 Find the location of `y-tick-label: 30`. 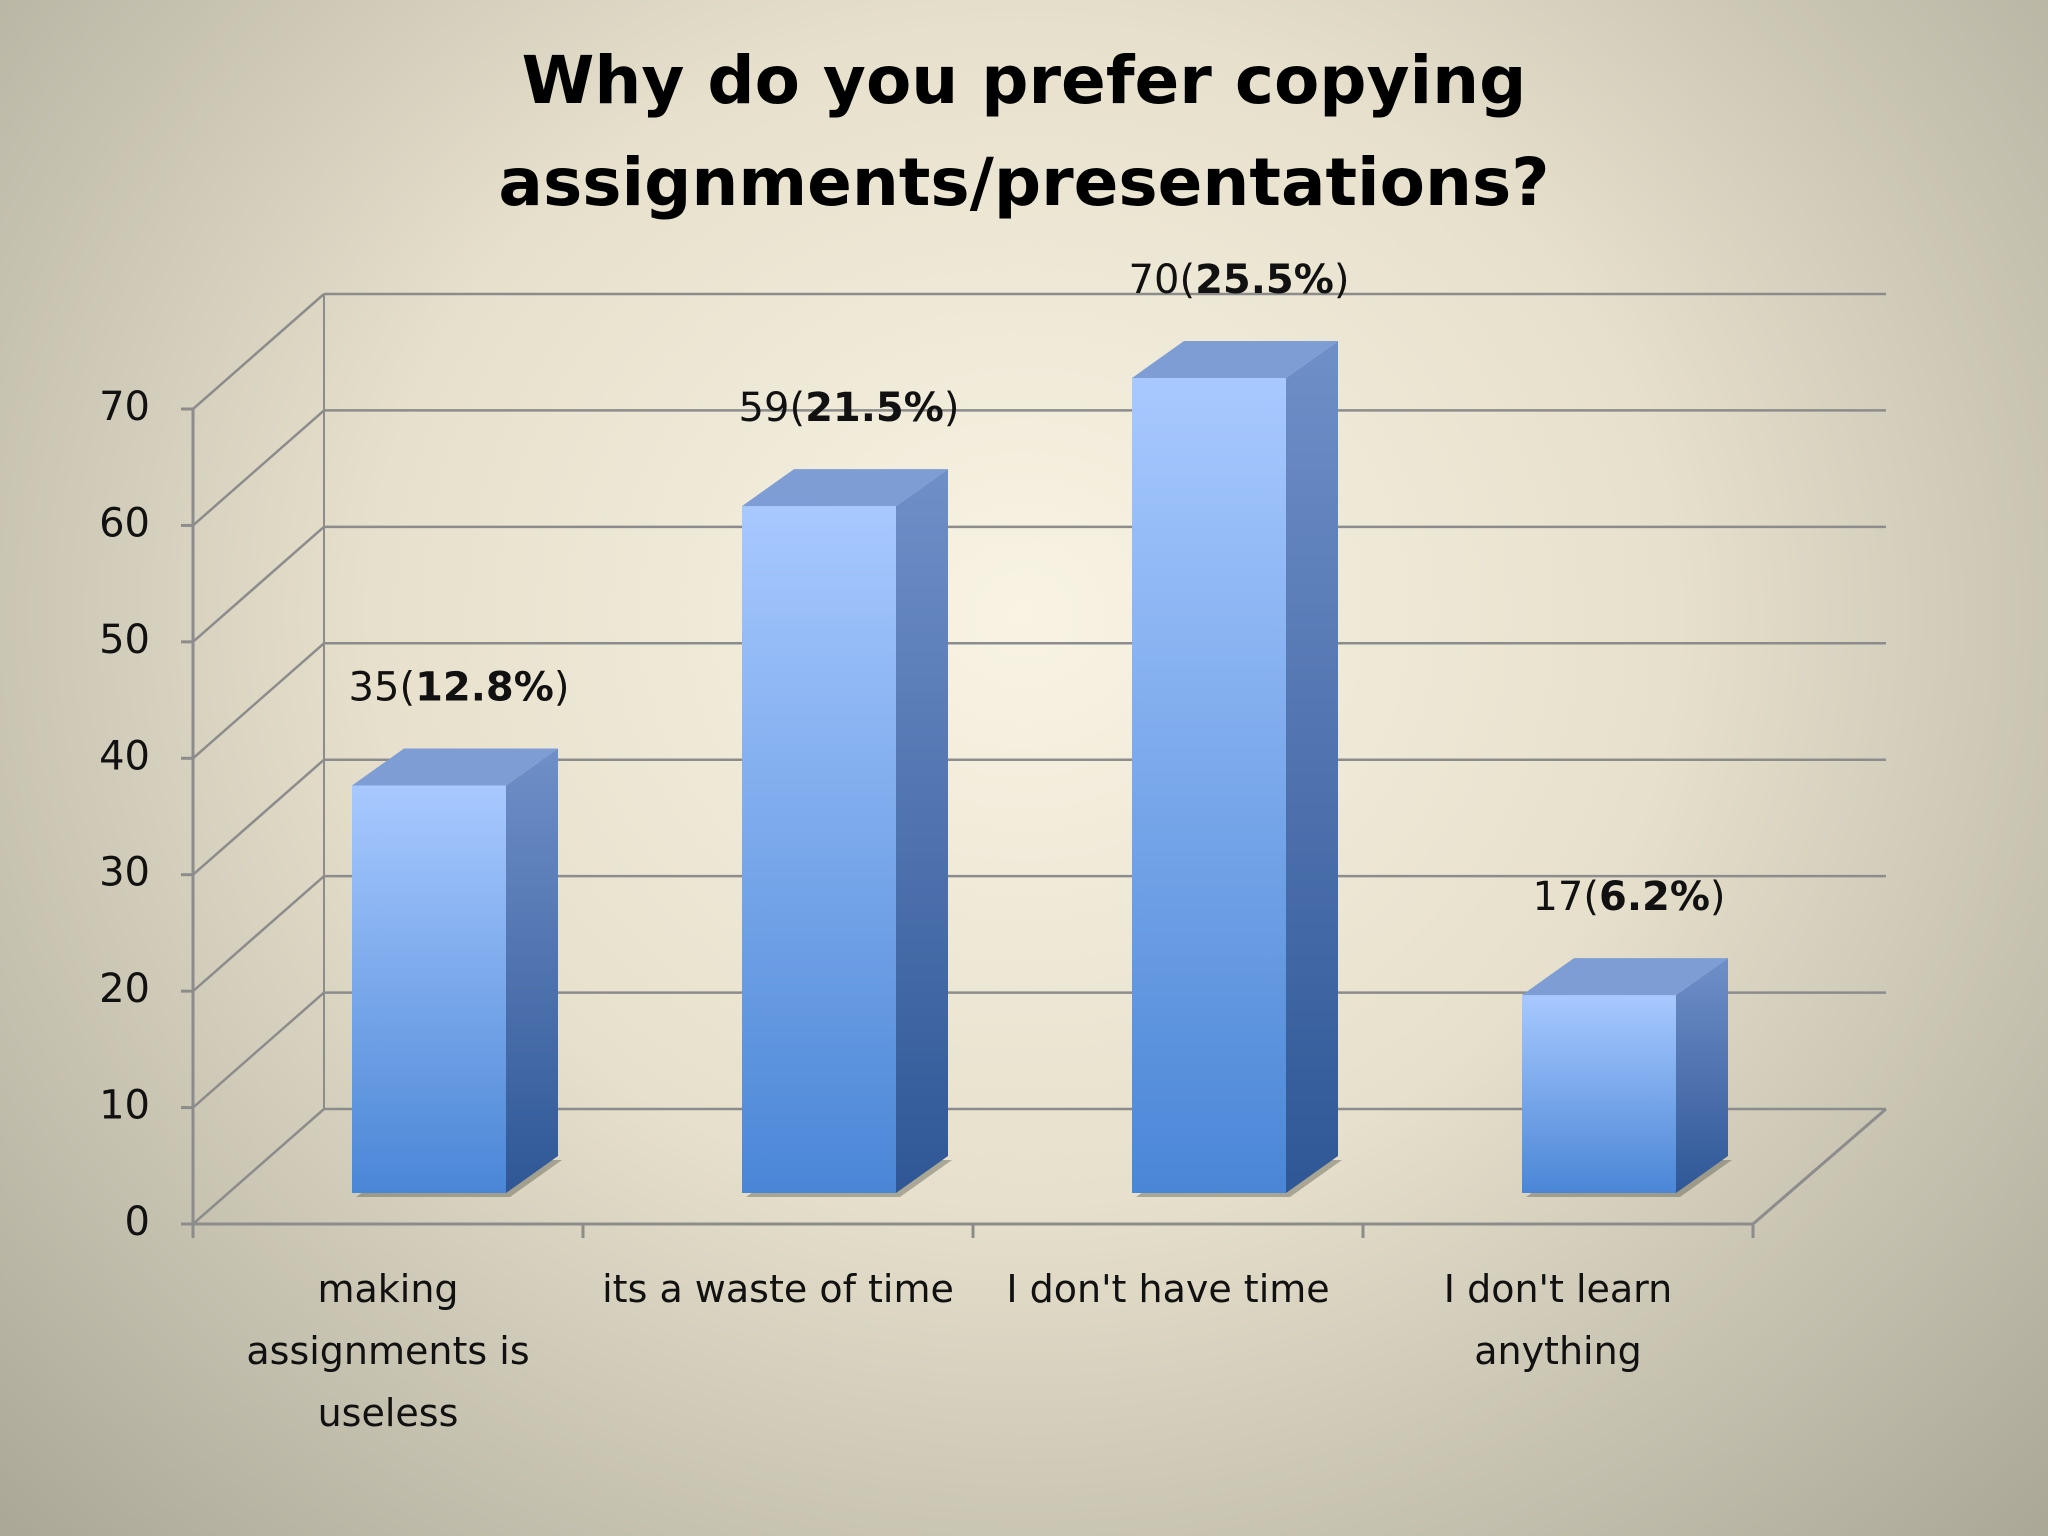

y-tick-label: 30 is located at coordinates (124, 873).